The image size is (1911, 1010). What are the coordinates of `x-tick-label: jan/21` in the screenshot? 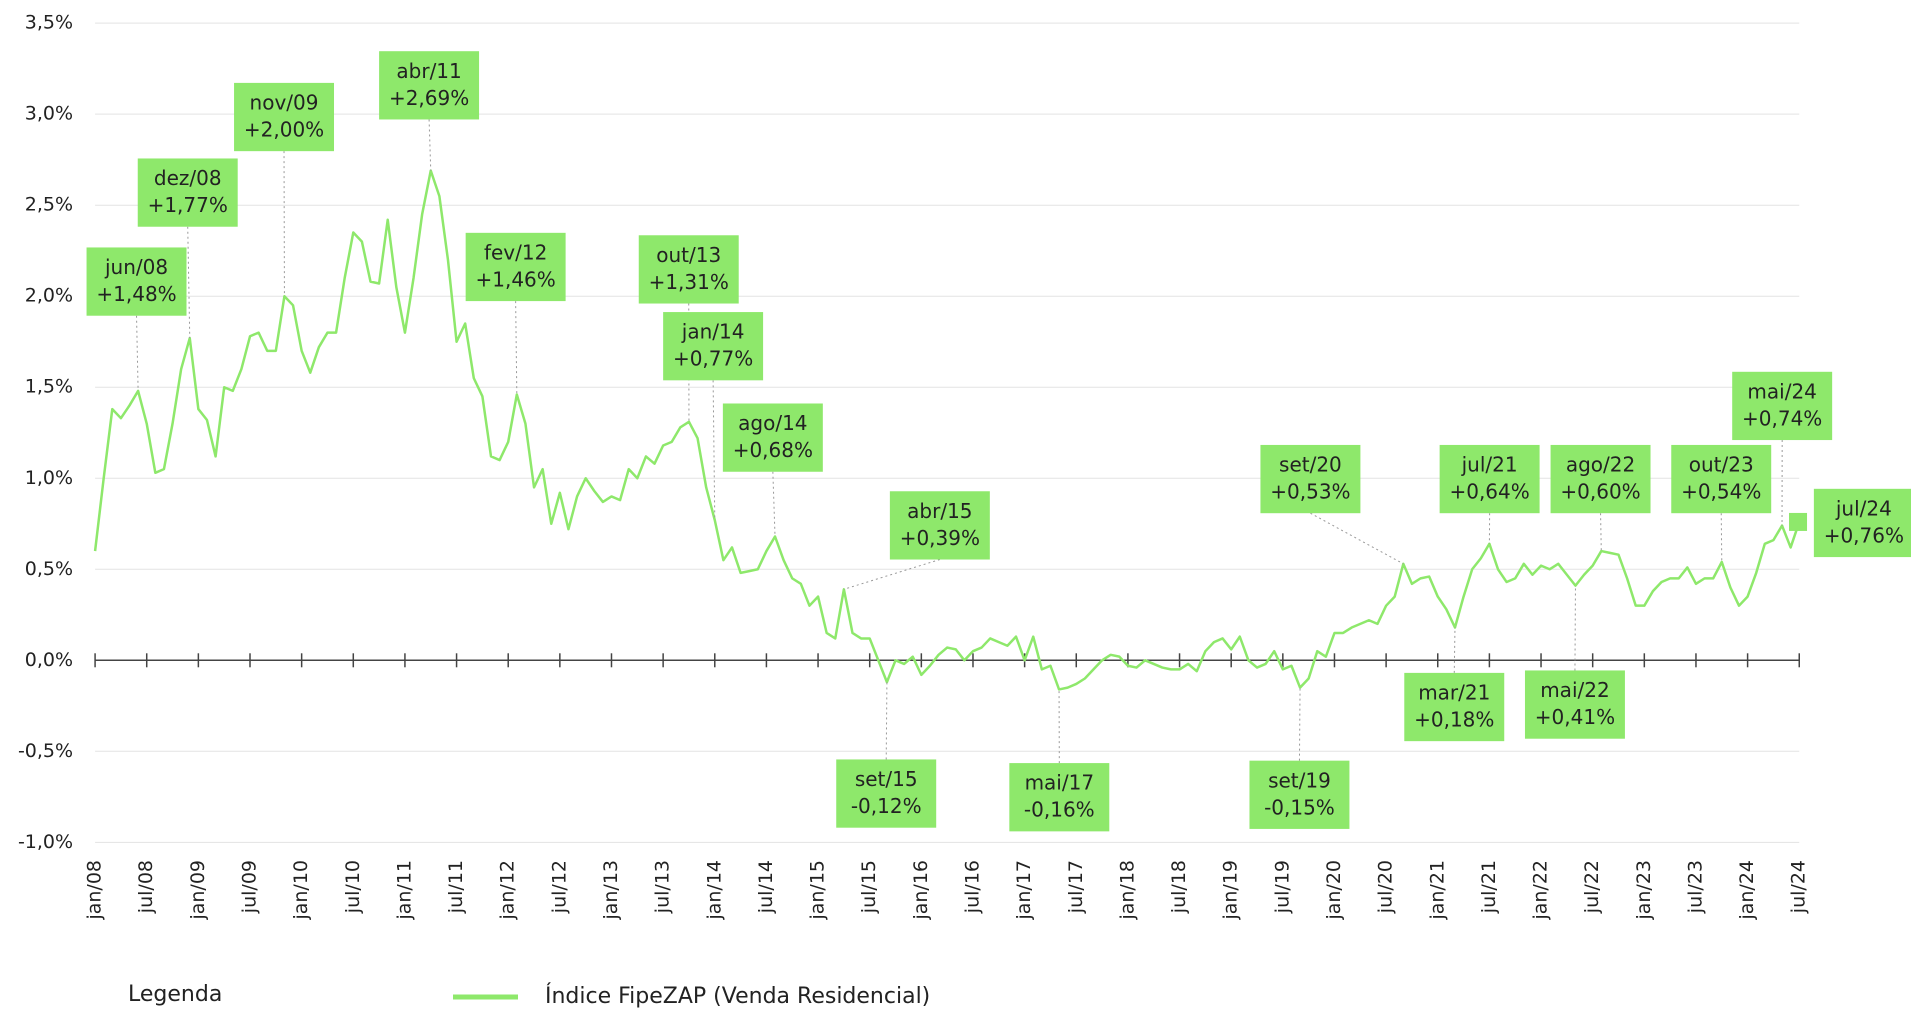 It's located at (1437, 890).